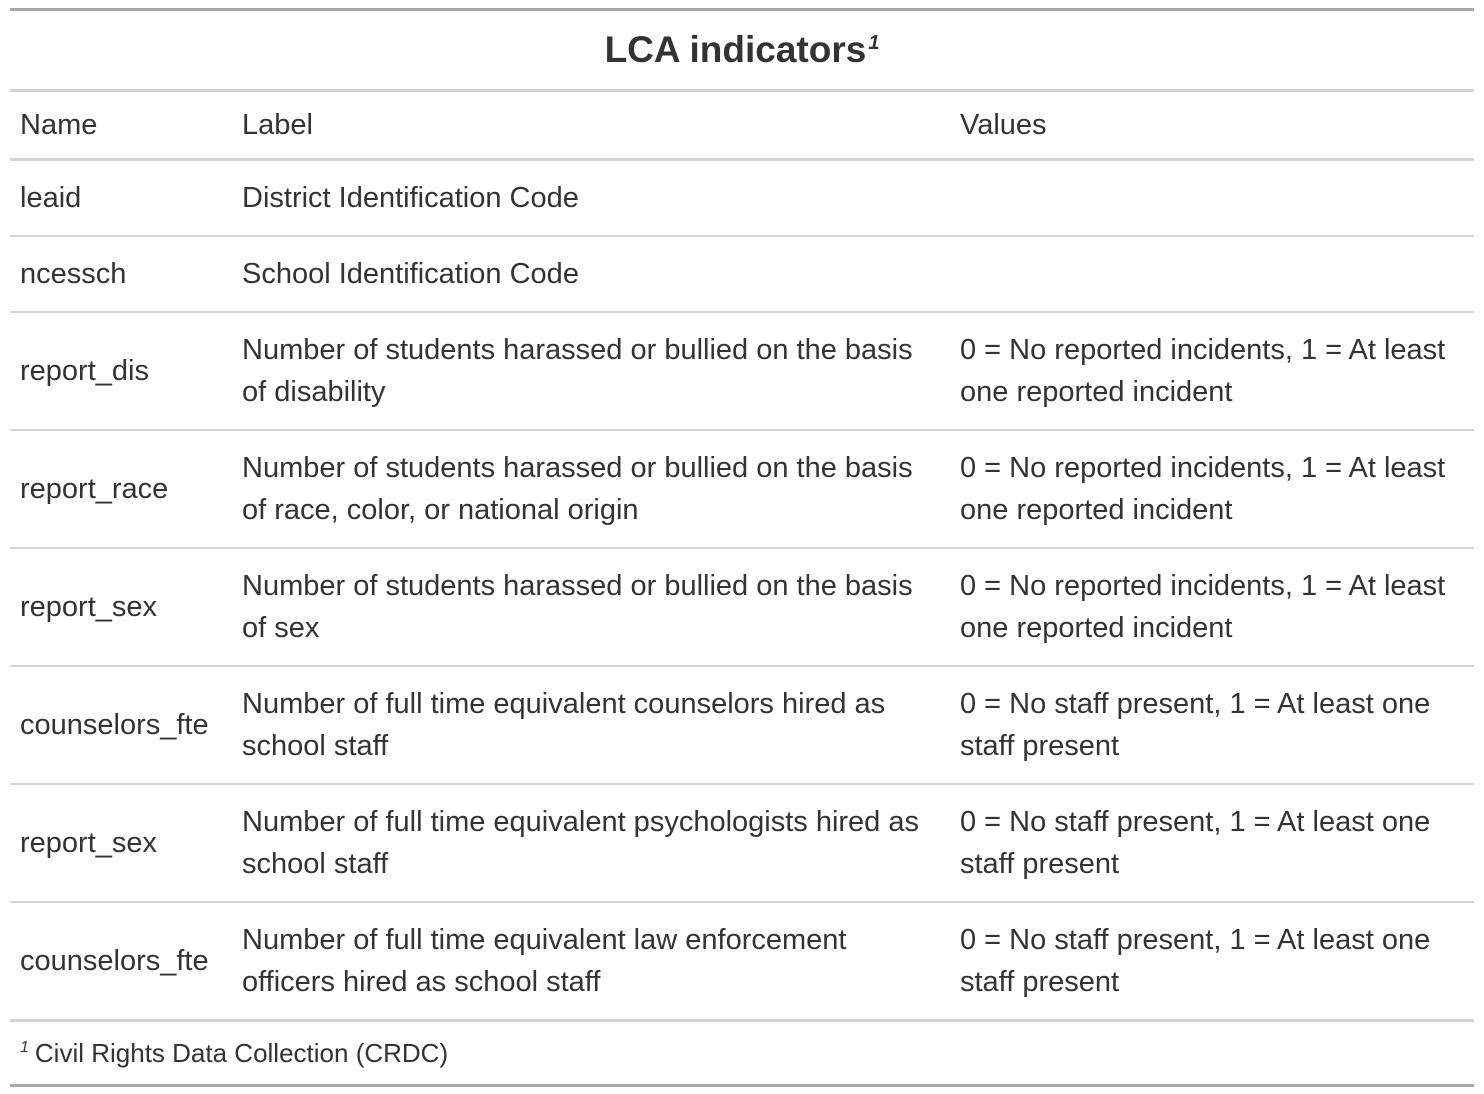  I want to click on column-header-row: Name Label Values, so click(742, 125).